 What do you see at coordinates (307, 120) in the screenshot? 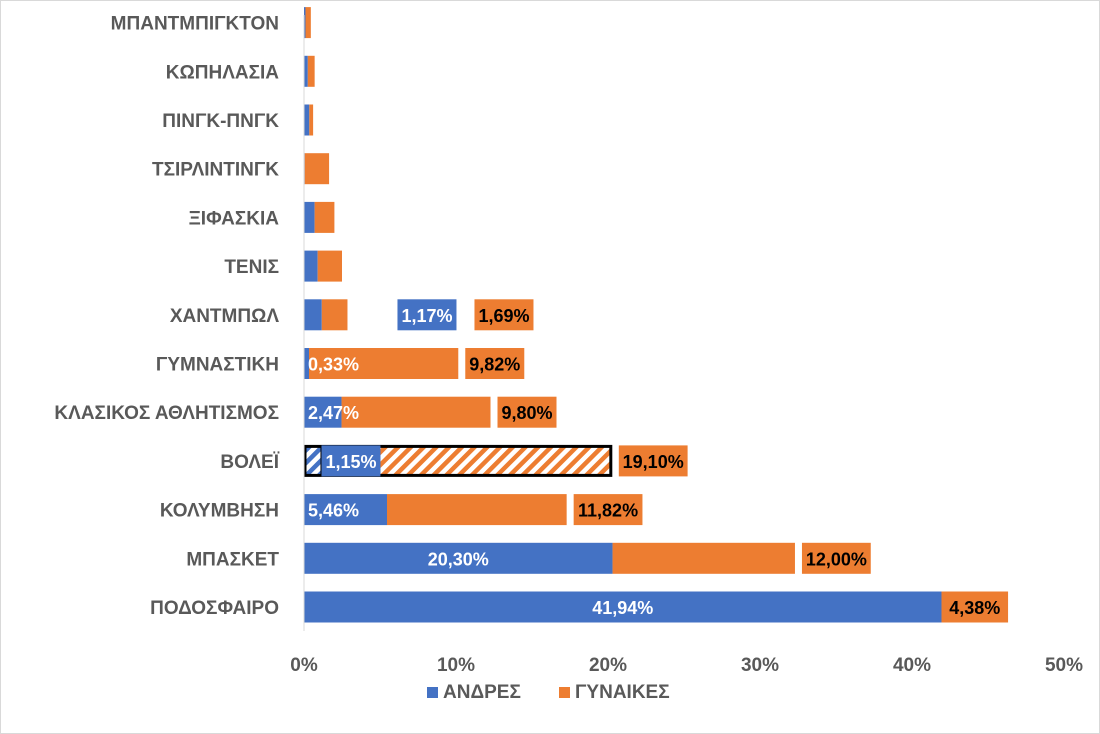
I see `bar-andres-πινγκ-πνγκ` at bounding box center [307, 120].